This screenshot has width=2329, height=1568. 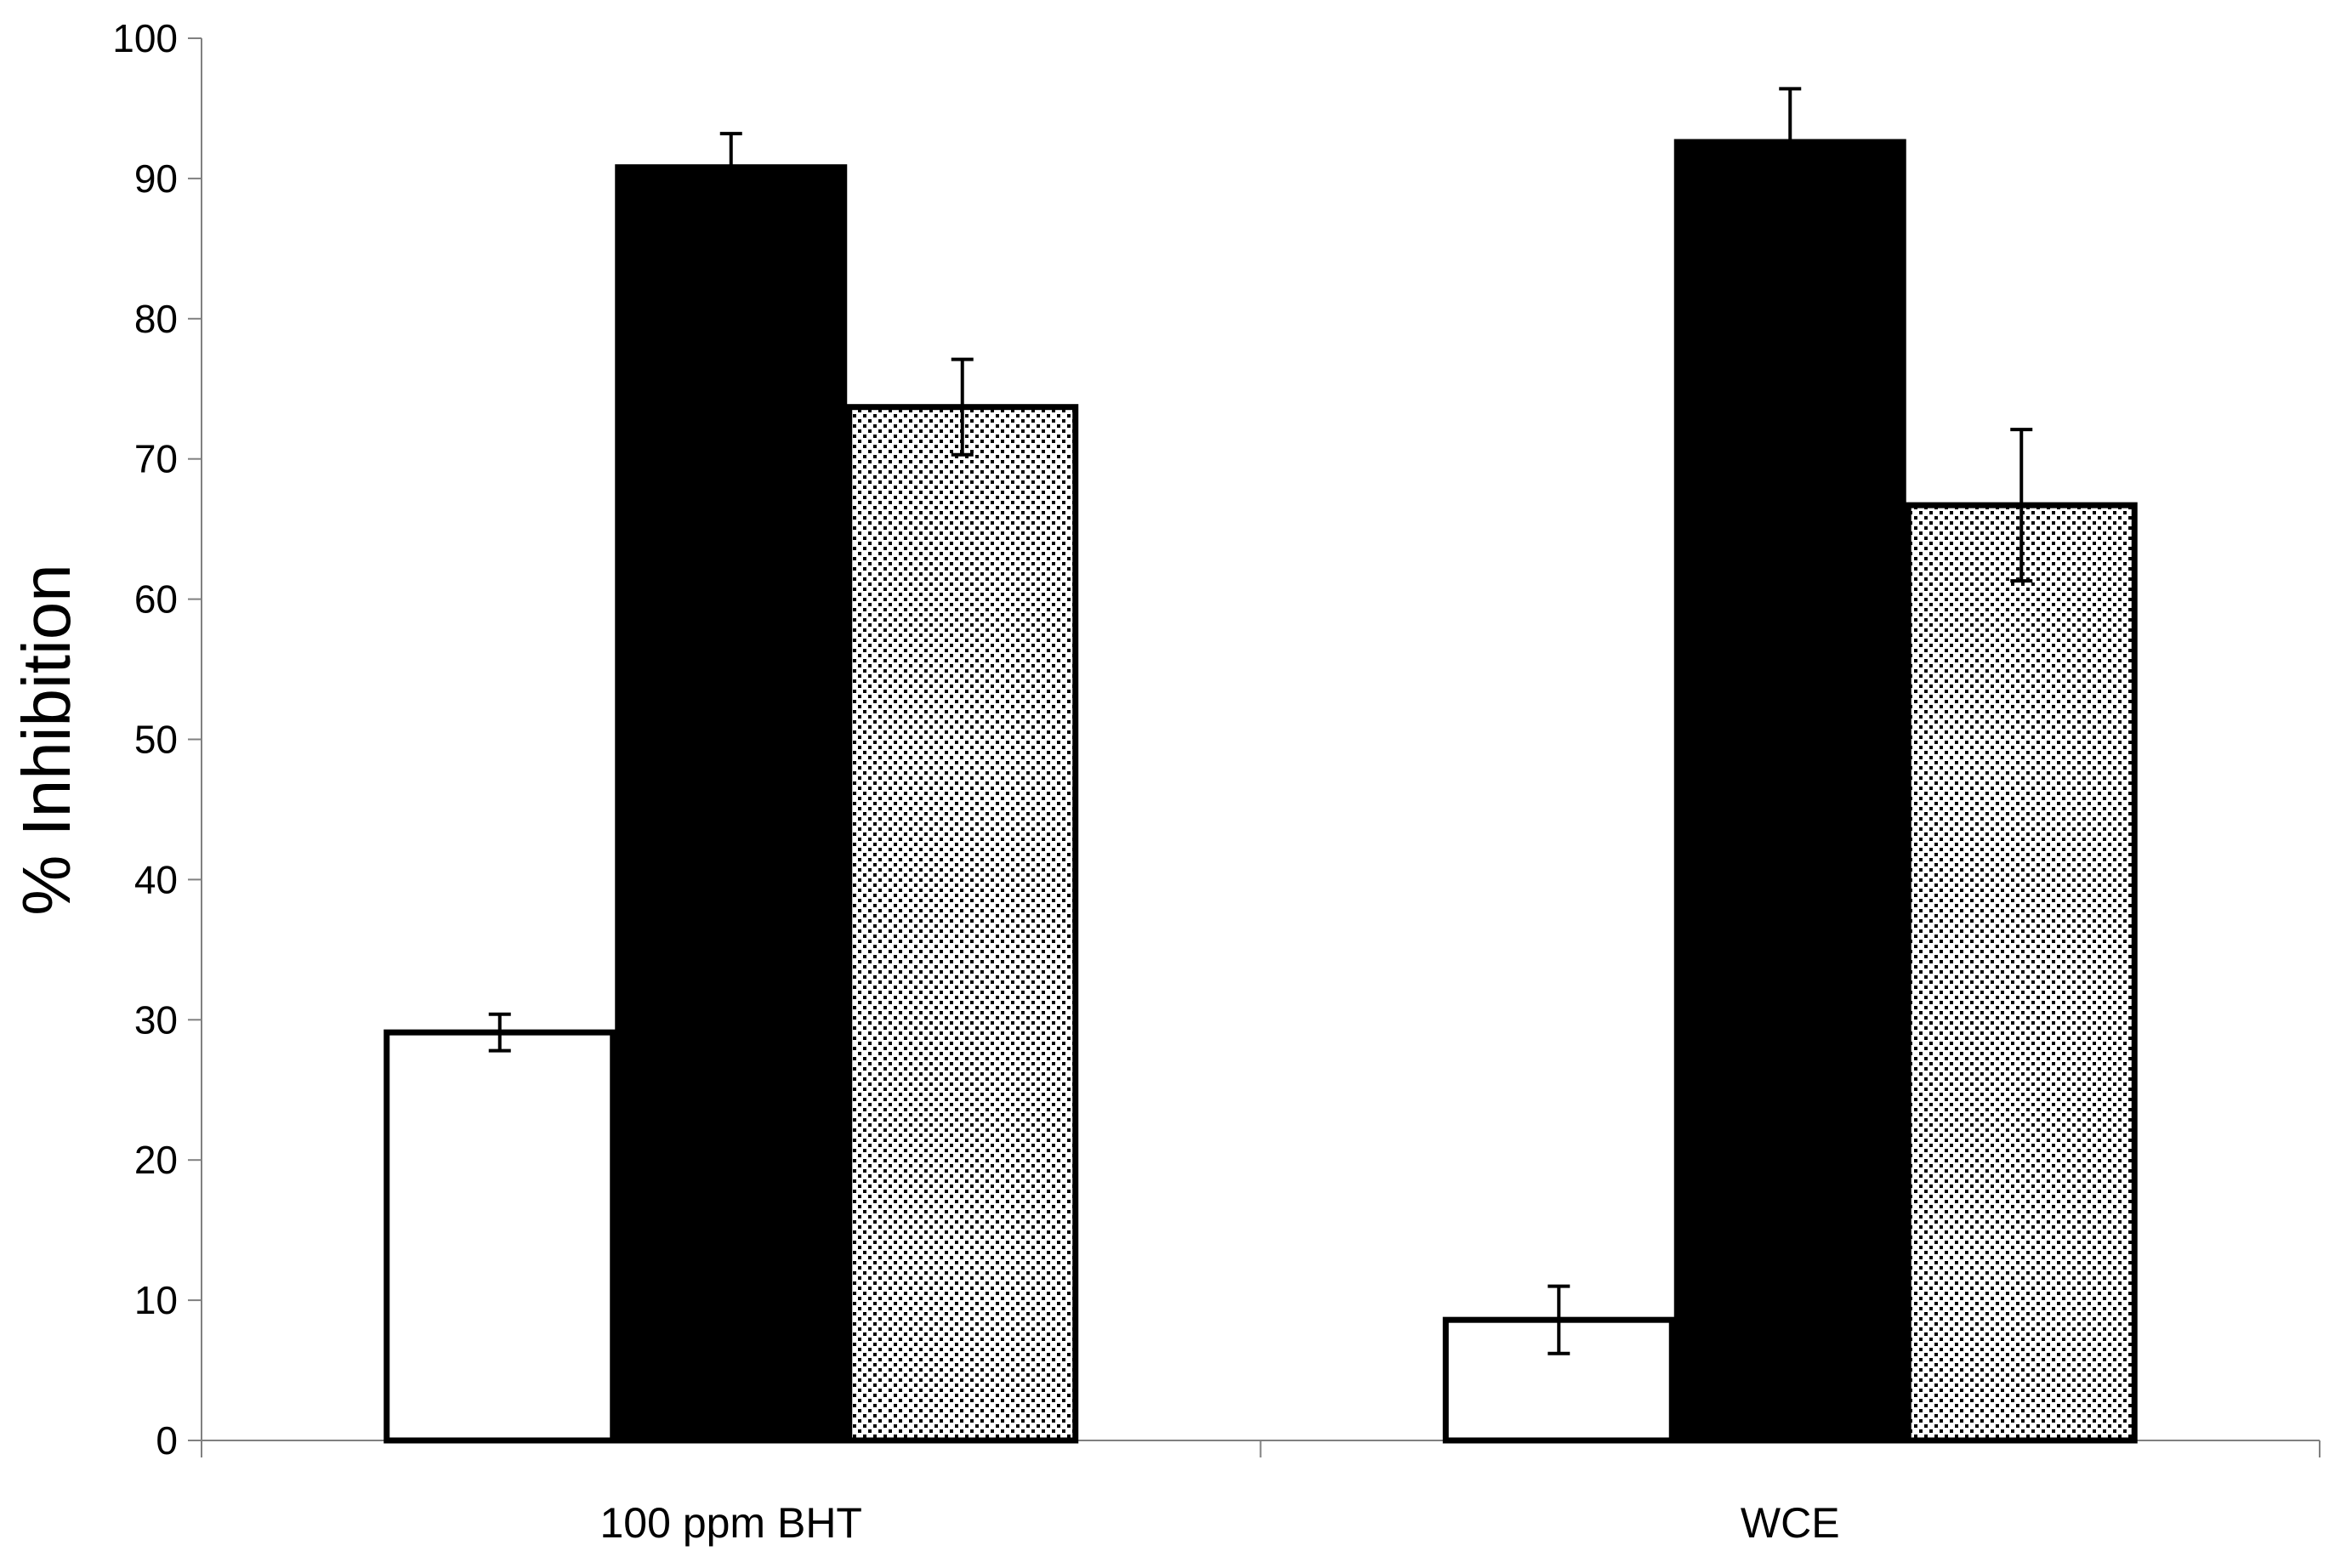 I want to click on y-tick-label: 70, so click(x=156, y=459).